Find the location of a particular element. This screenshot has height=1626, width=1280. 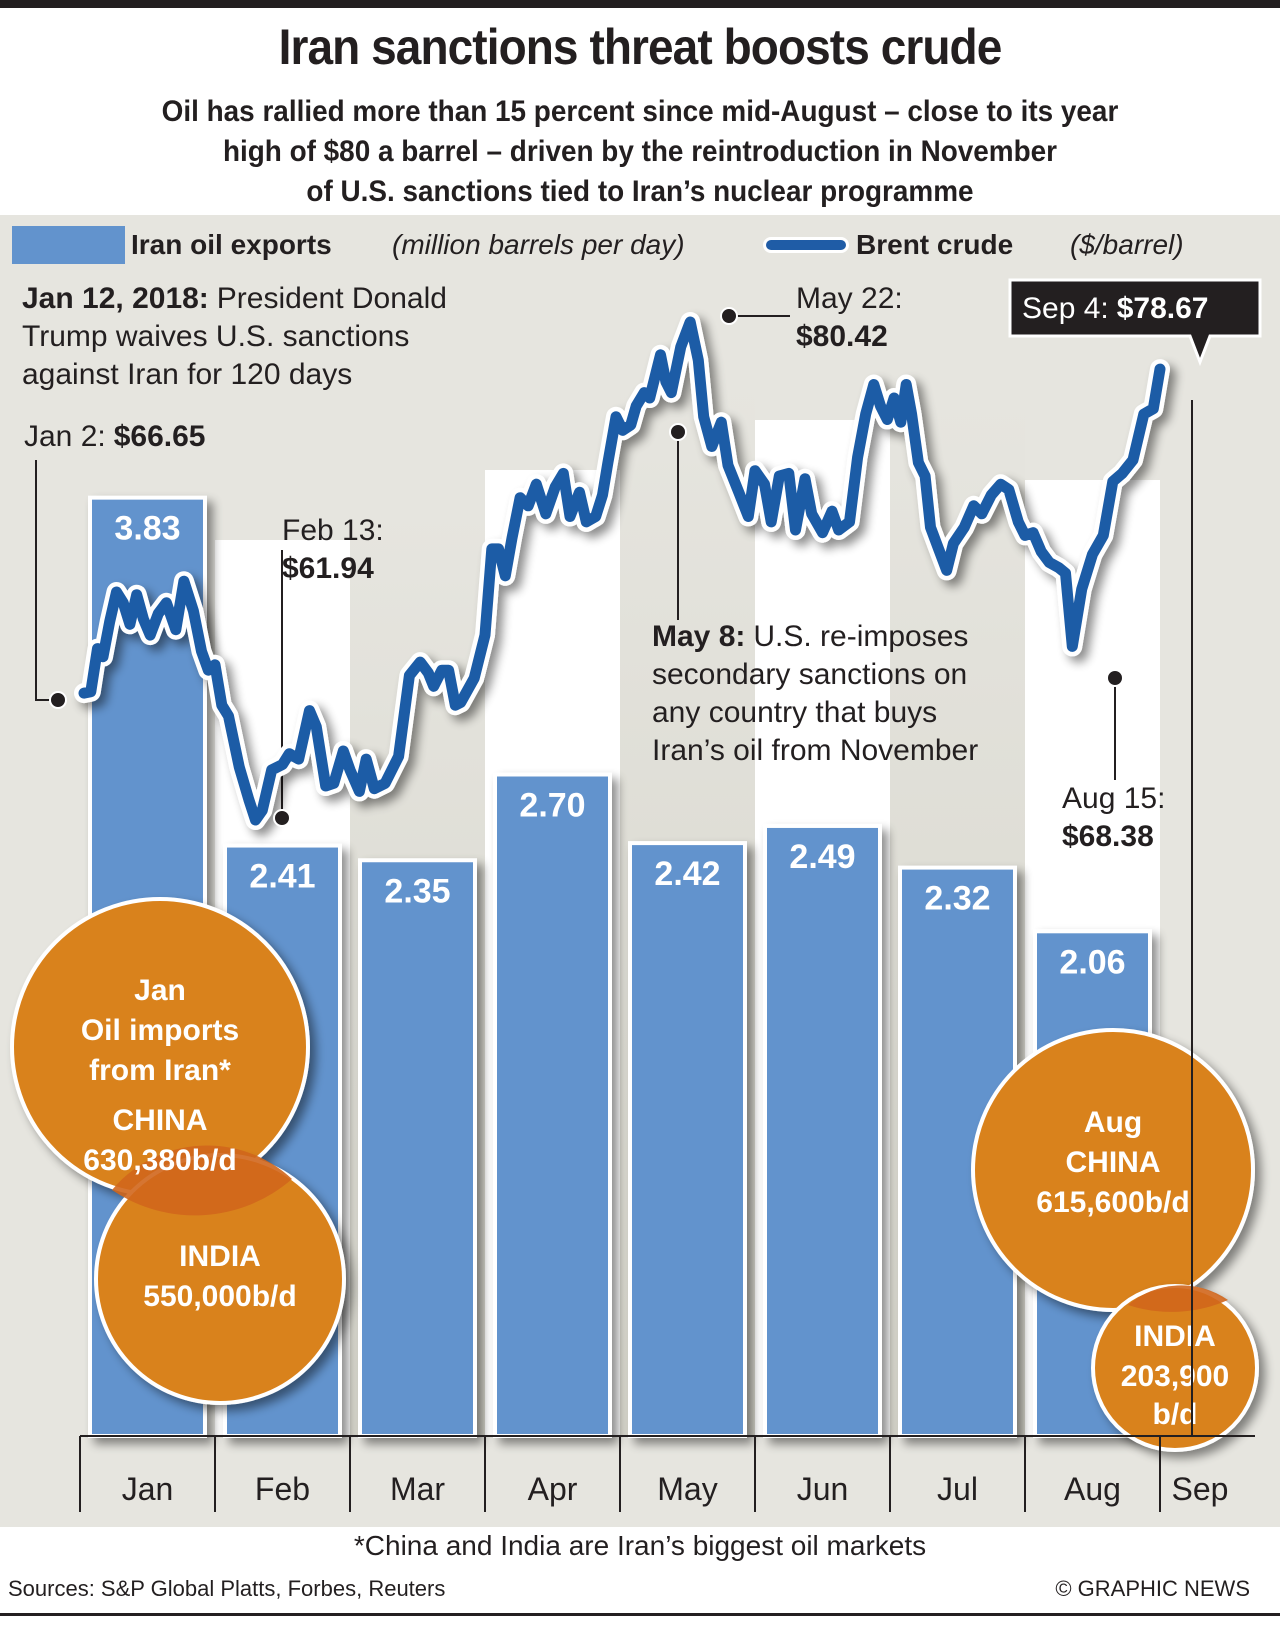

x-tick-label: Jan is located at coordinates (148, 1489).